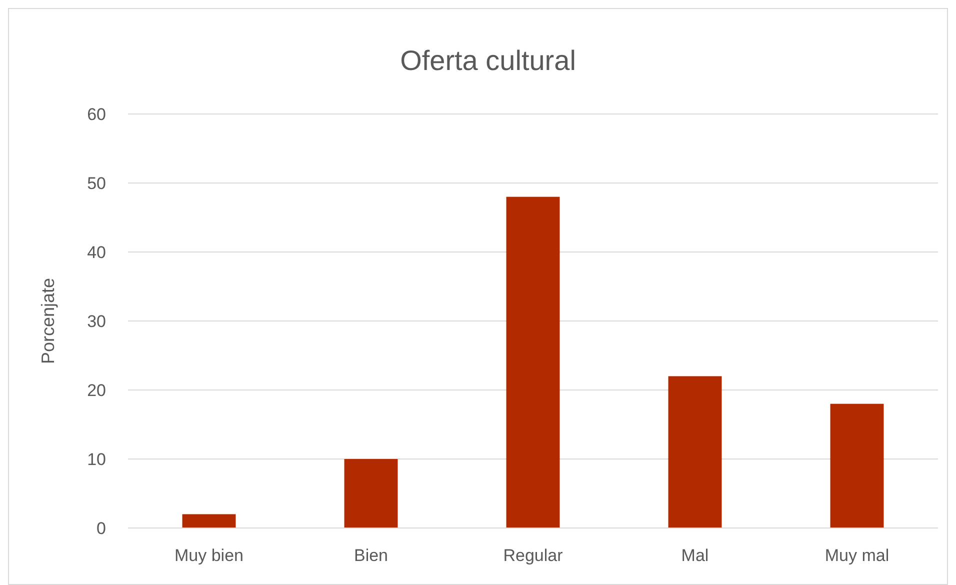 The height and width of the screenshot is (585, 956). I want to click on x-tick-label: Muy mal, so click(857, 555).